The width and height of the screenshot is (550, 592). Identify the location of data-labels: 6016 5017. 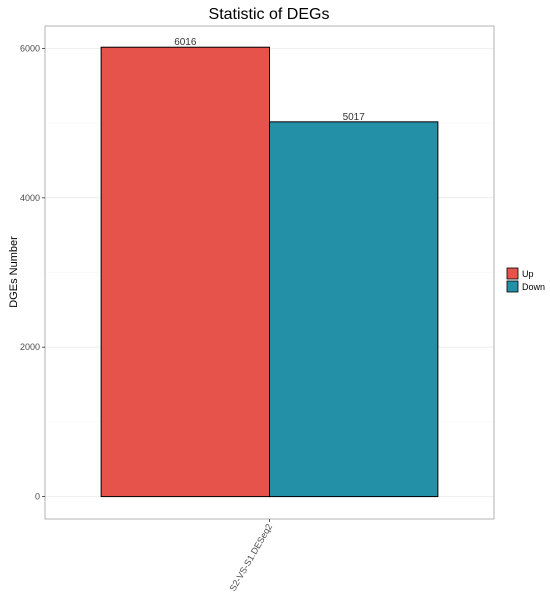
(269, 80).